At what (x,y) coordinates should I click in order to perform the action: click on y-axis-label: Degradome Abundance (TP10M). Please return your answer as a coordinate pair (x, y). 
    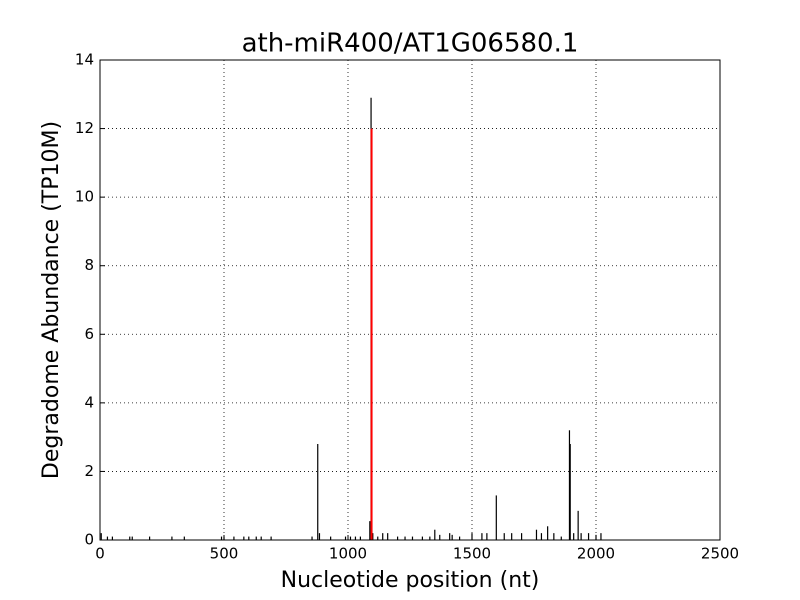
    Looking at the image, I should click on (51, 300).